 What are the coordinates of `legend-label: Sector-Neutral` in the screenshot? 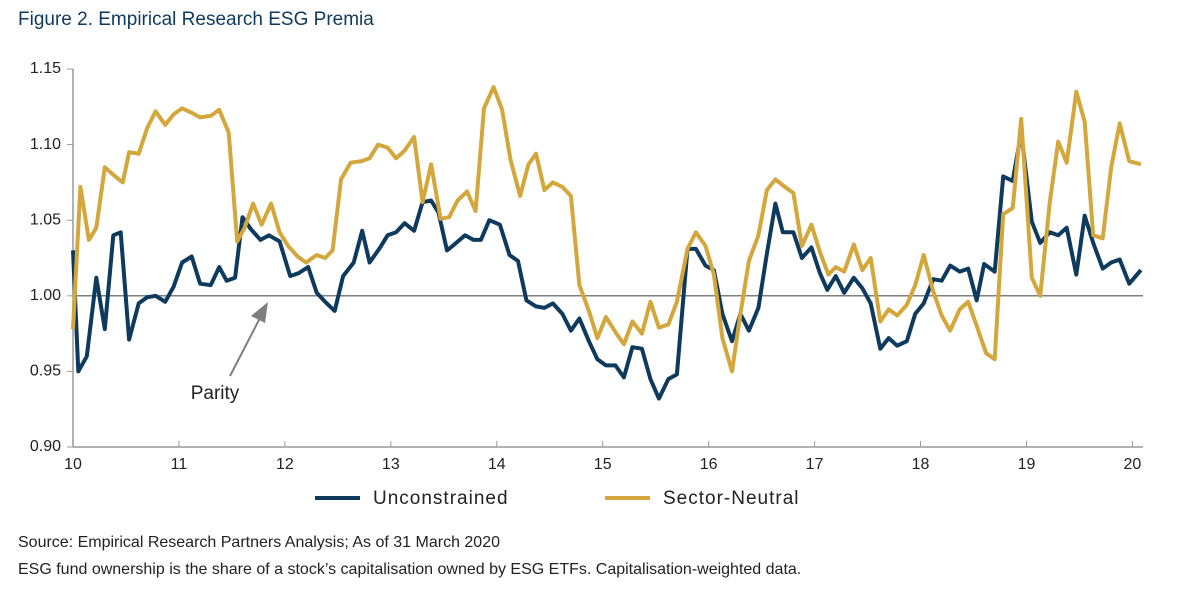 It's located at (731, 498).